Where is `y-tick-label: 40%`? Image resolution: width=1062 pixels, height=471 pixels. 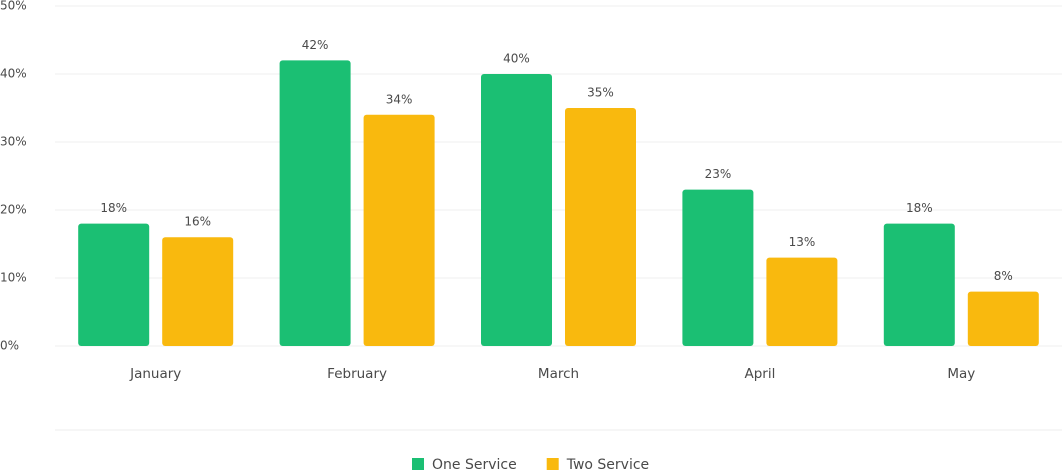
y-tick-label: 40% is located at coordinates (13, 74).